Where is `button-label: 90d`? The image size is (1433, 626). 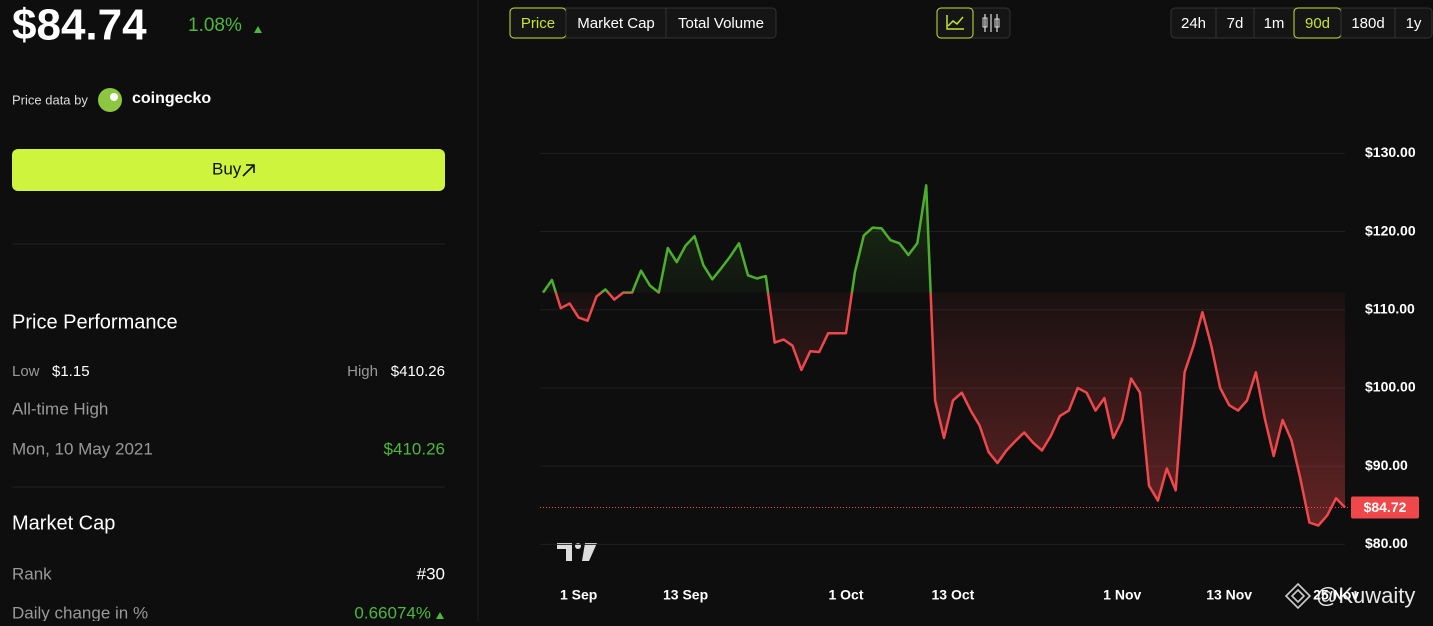 button-label: 90d is located at coordinates (1317, 23).